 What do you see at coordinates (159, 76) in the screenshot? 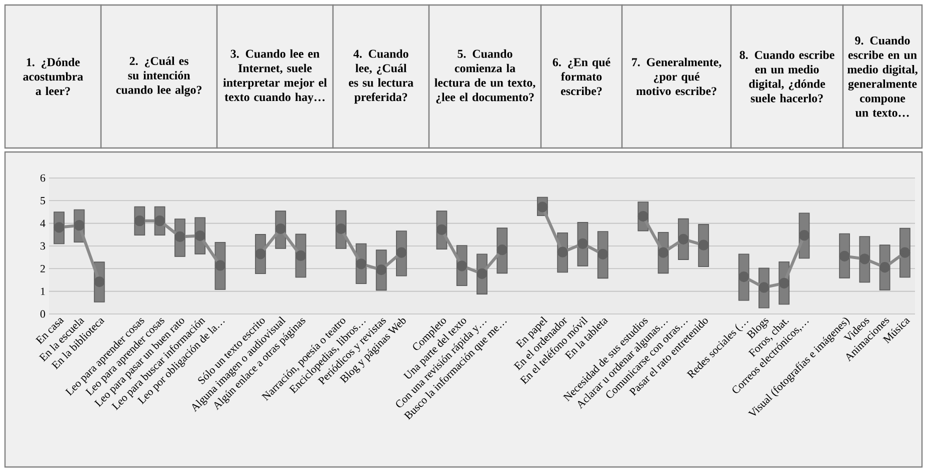
I see `text: 2. ¿Cuál es su intención cuando lee algo?` at bounding box center [159, 76].